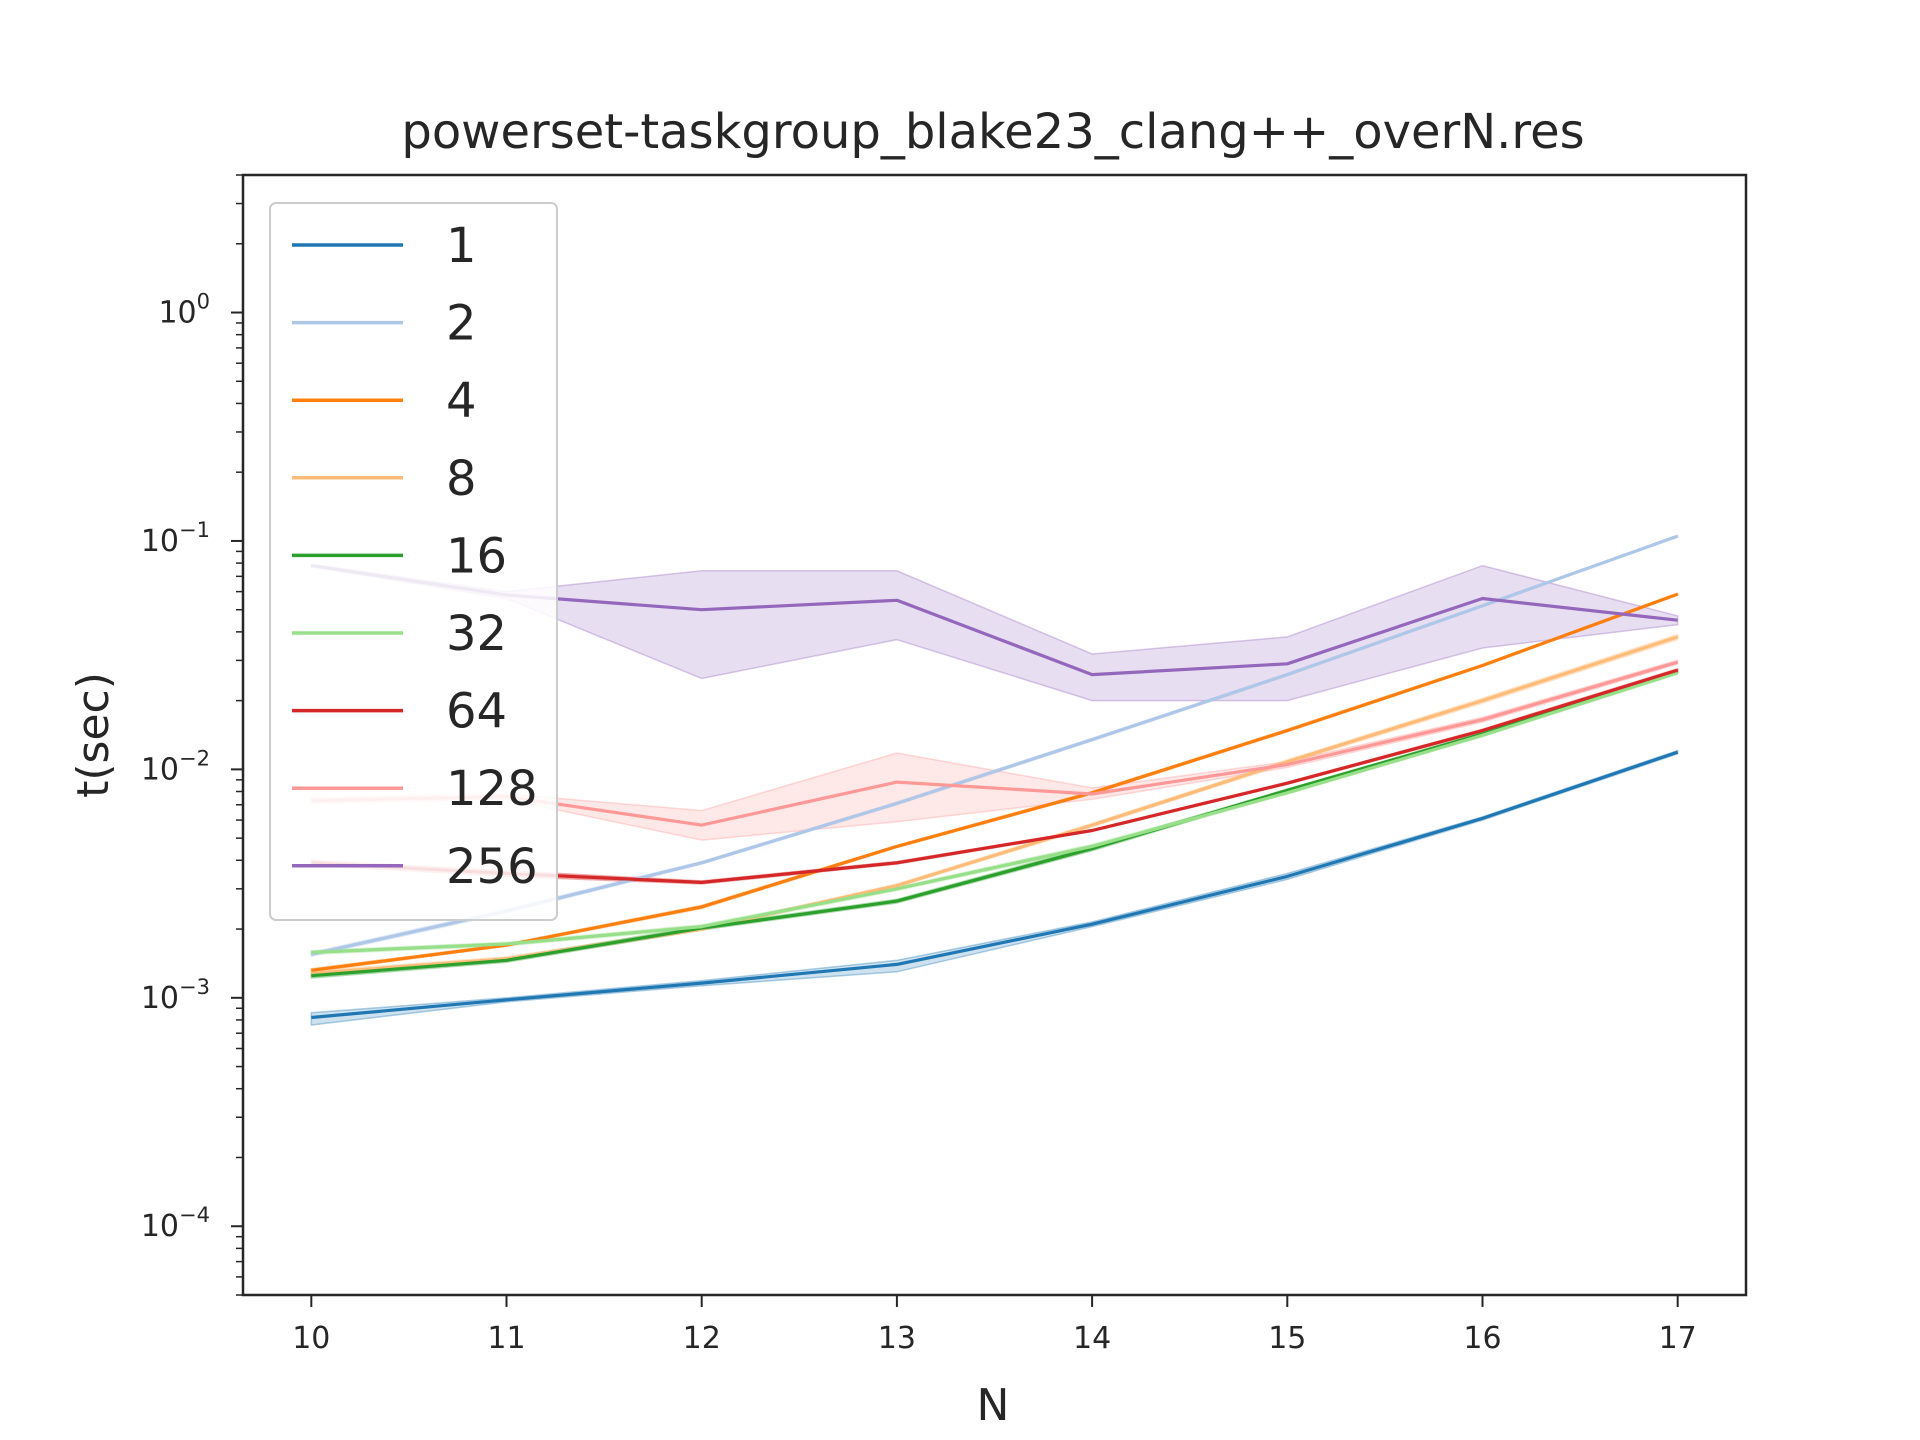 The height and width of the screenshot is (1440, 1920). I want to click on legend-box, so click(413, 561).